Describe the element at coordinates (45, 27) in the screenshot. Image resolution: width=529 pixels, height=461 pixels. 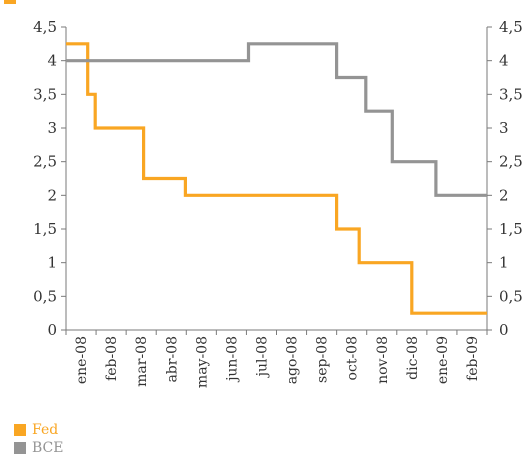
I see `y-tick-label-left: 4,5` at that location.